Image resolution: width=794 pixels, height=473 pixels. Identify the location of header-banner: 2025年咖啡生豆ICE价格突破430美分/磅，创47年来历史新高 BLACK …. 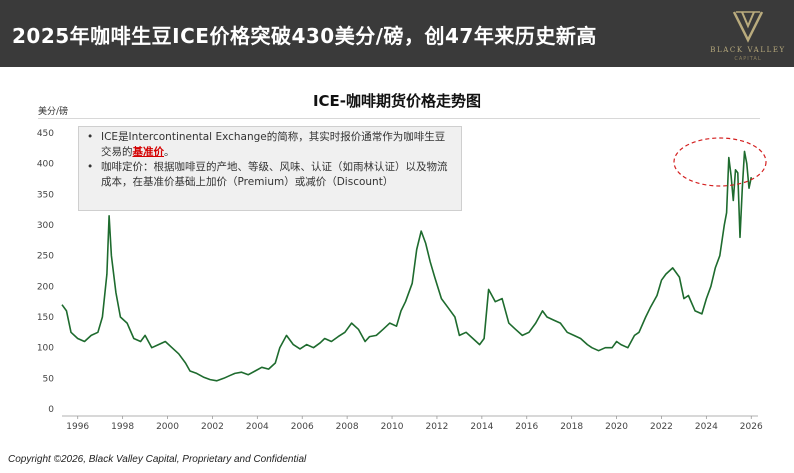
(397, 33).